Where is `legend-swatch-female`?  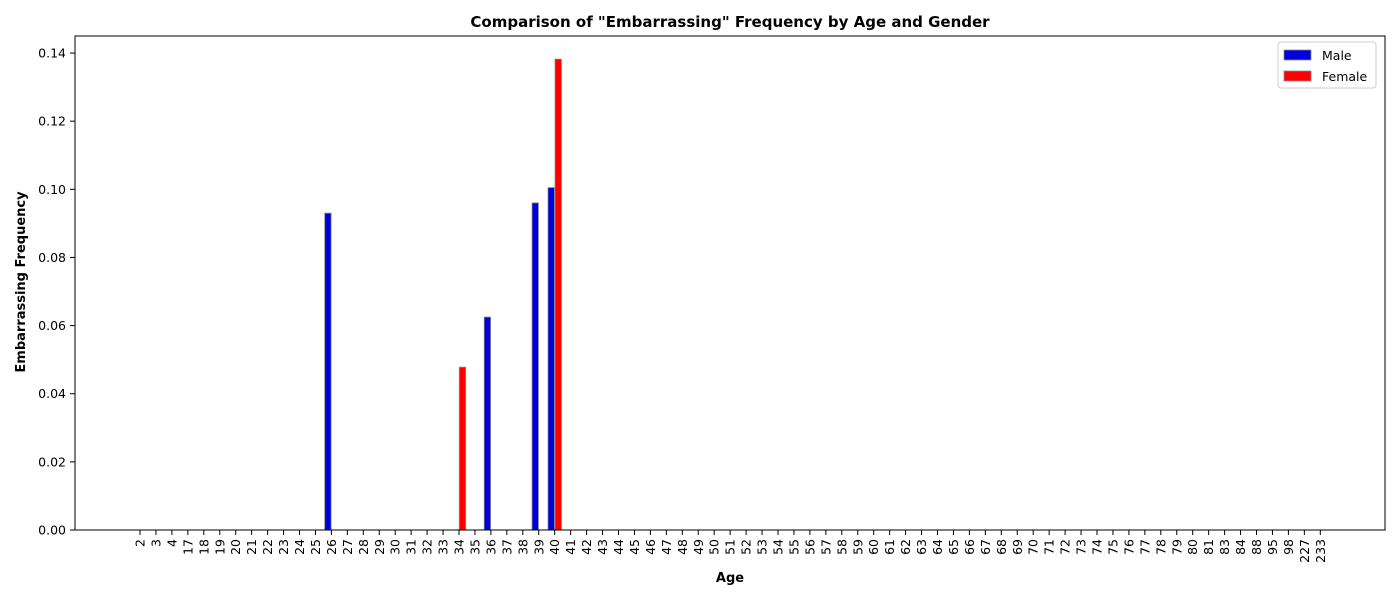
legend-swatch-female is located at coordinates (1297, 76).